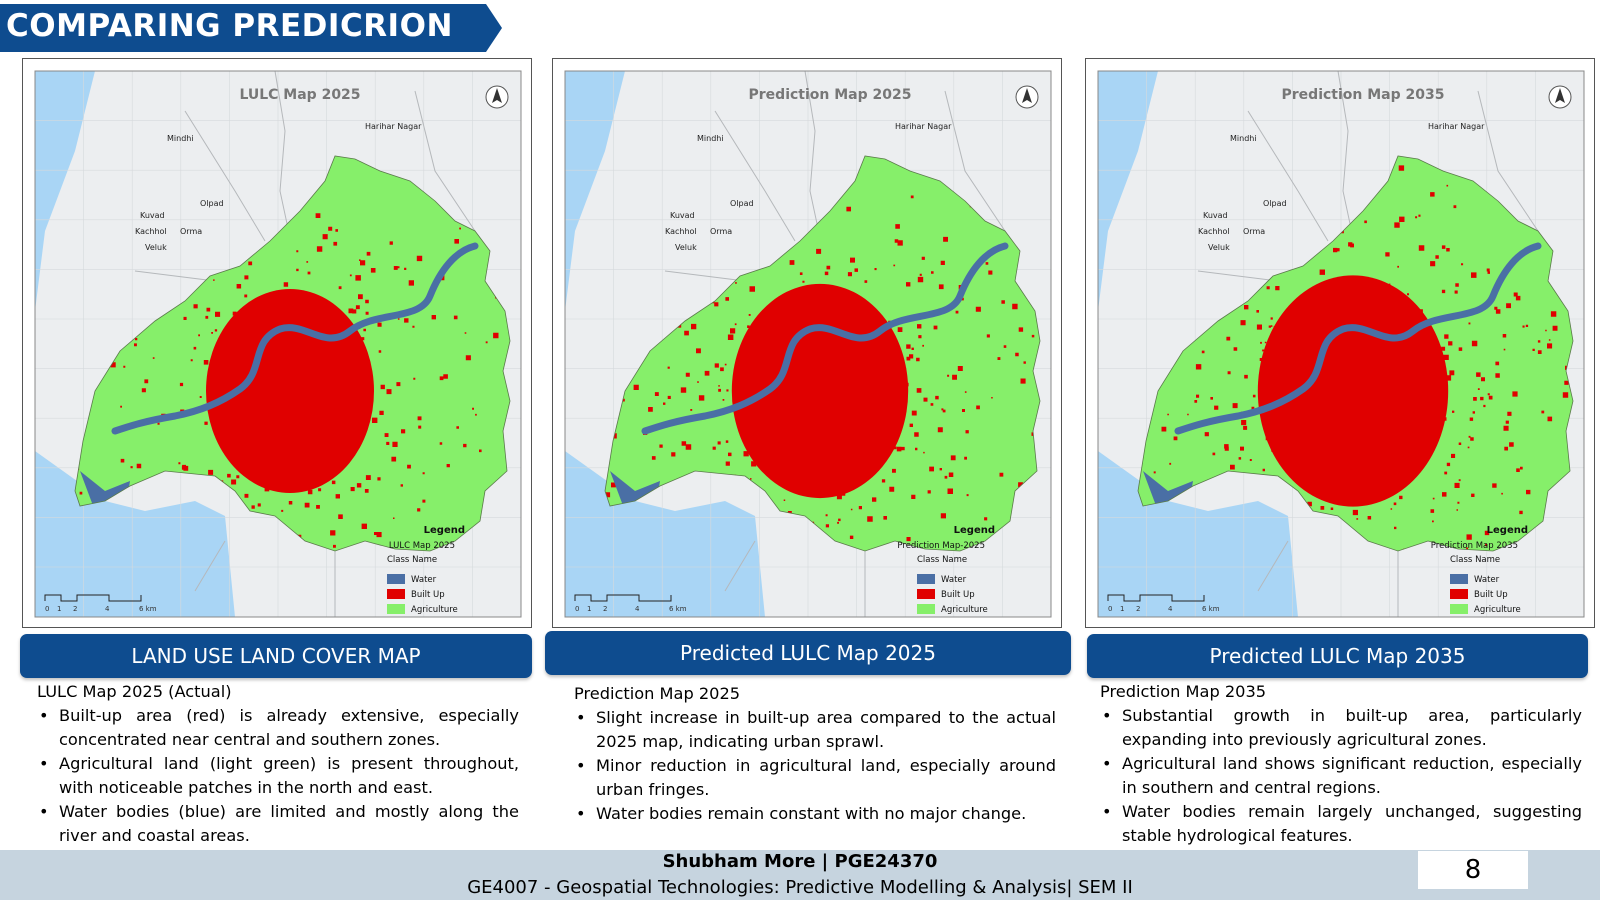 The height and width of the screenshot is (900, 1600). What do you see at coordinates (800, 861) in the screenshot?
I see `footer-author: Shubham More | PGE24370` at bounding box center [800, 861].